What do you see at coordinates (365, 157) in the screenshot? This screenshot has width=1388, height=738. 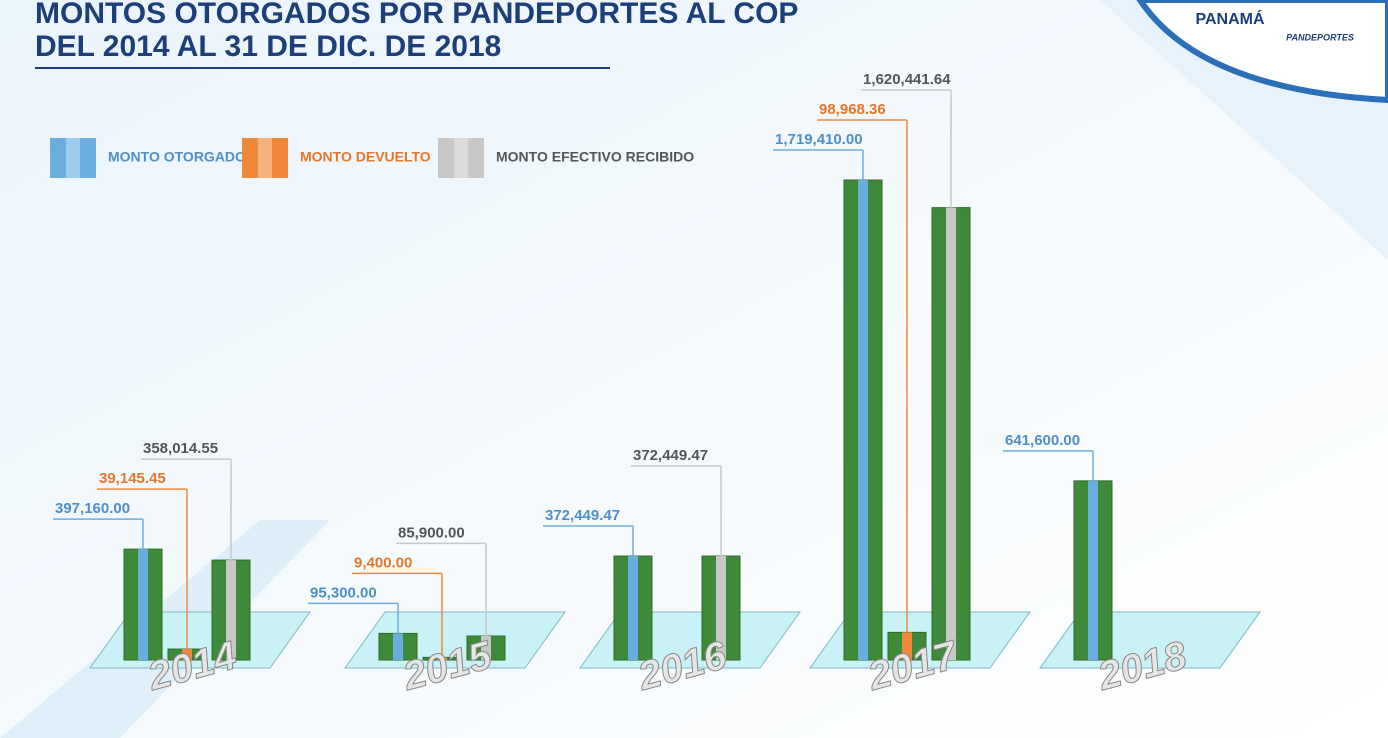 I see `legend-label: MONTO DEVUELTO` at bounding box center [365, 157].